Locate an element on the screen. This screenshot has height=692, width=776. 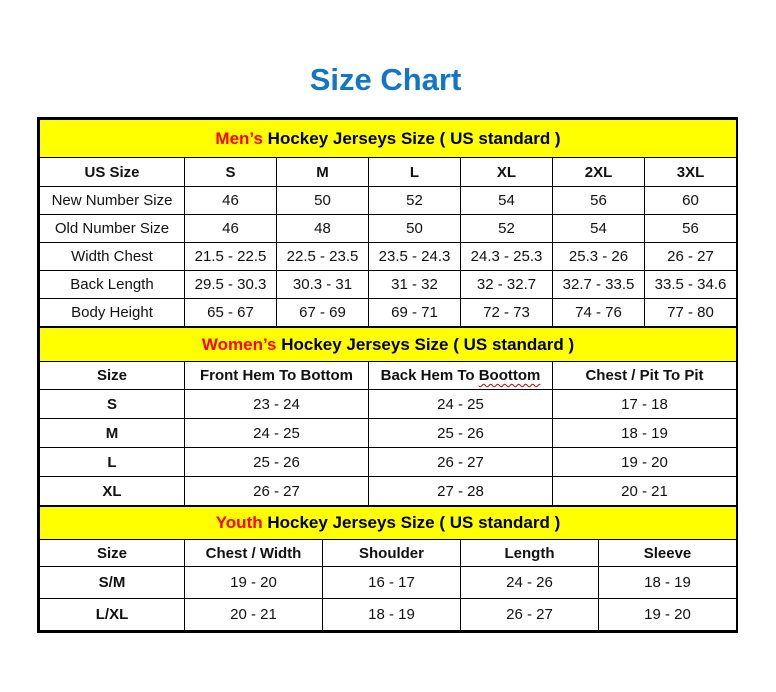
row-label: Width Chest is located at coordinates (112, 256).